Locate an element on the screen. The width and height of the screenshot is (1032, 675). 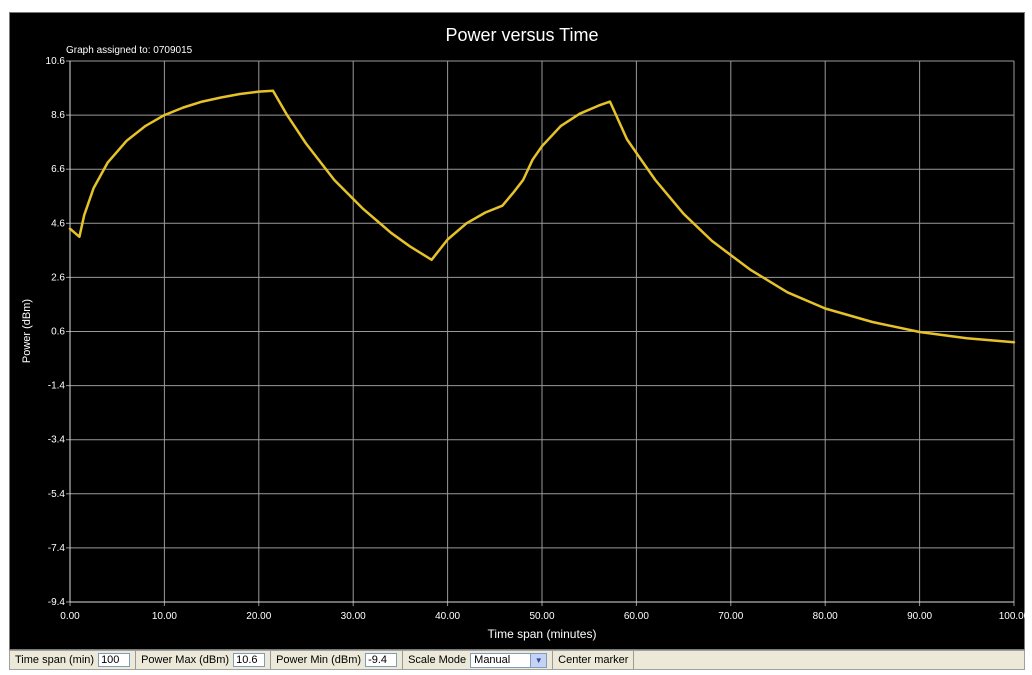
y-tick-label: 6.6 is located at coordinates (58, 169).